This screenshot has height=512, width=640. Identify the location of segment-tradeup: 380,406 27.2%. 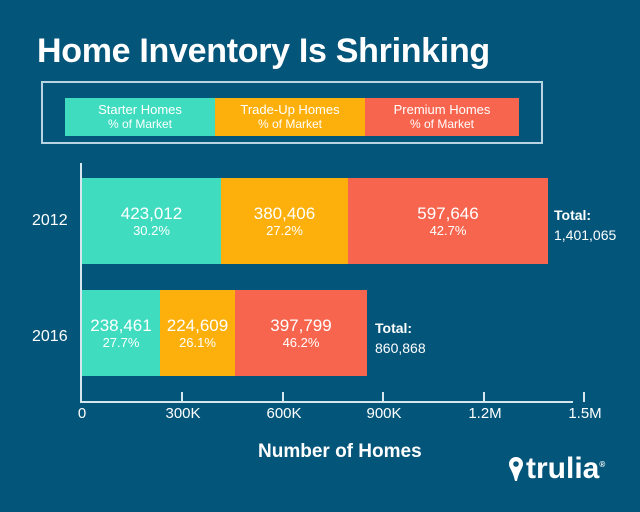
(284, 221).